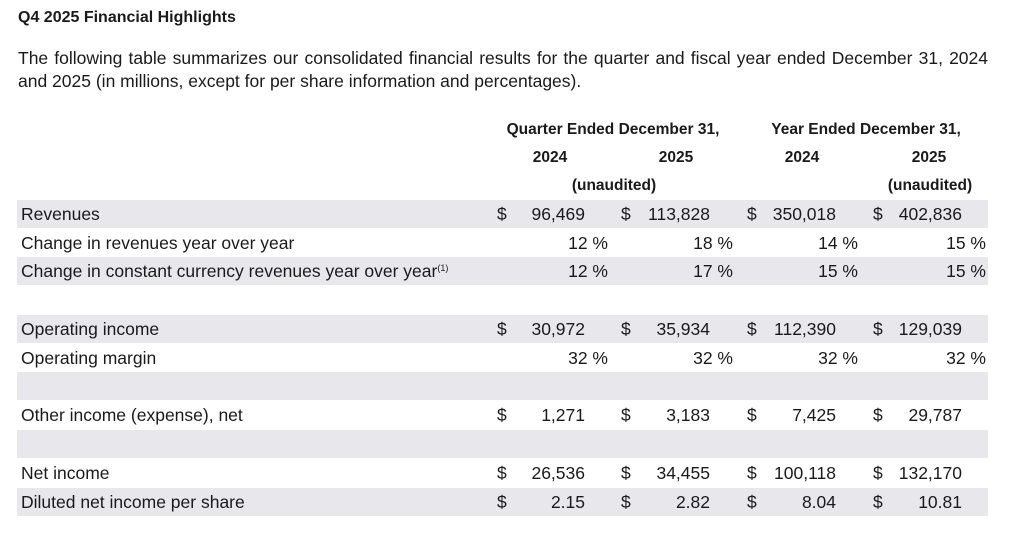 Image resolution: width=1024 pixels, height=544 pixels. Describe the element at coordinates (60, 214) in the screenshot. I see `row-label: Revenues` at that location.